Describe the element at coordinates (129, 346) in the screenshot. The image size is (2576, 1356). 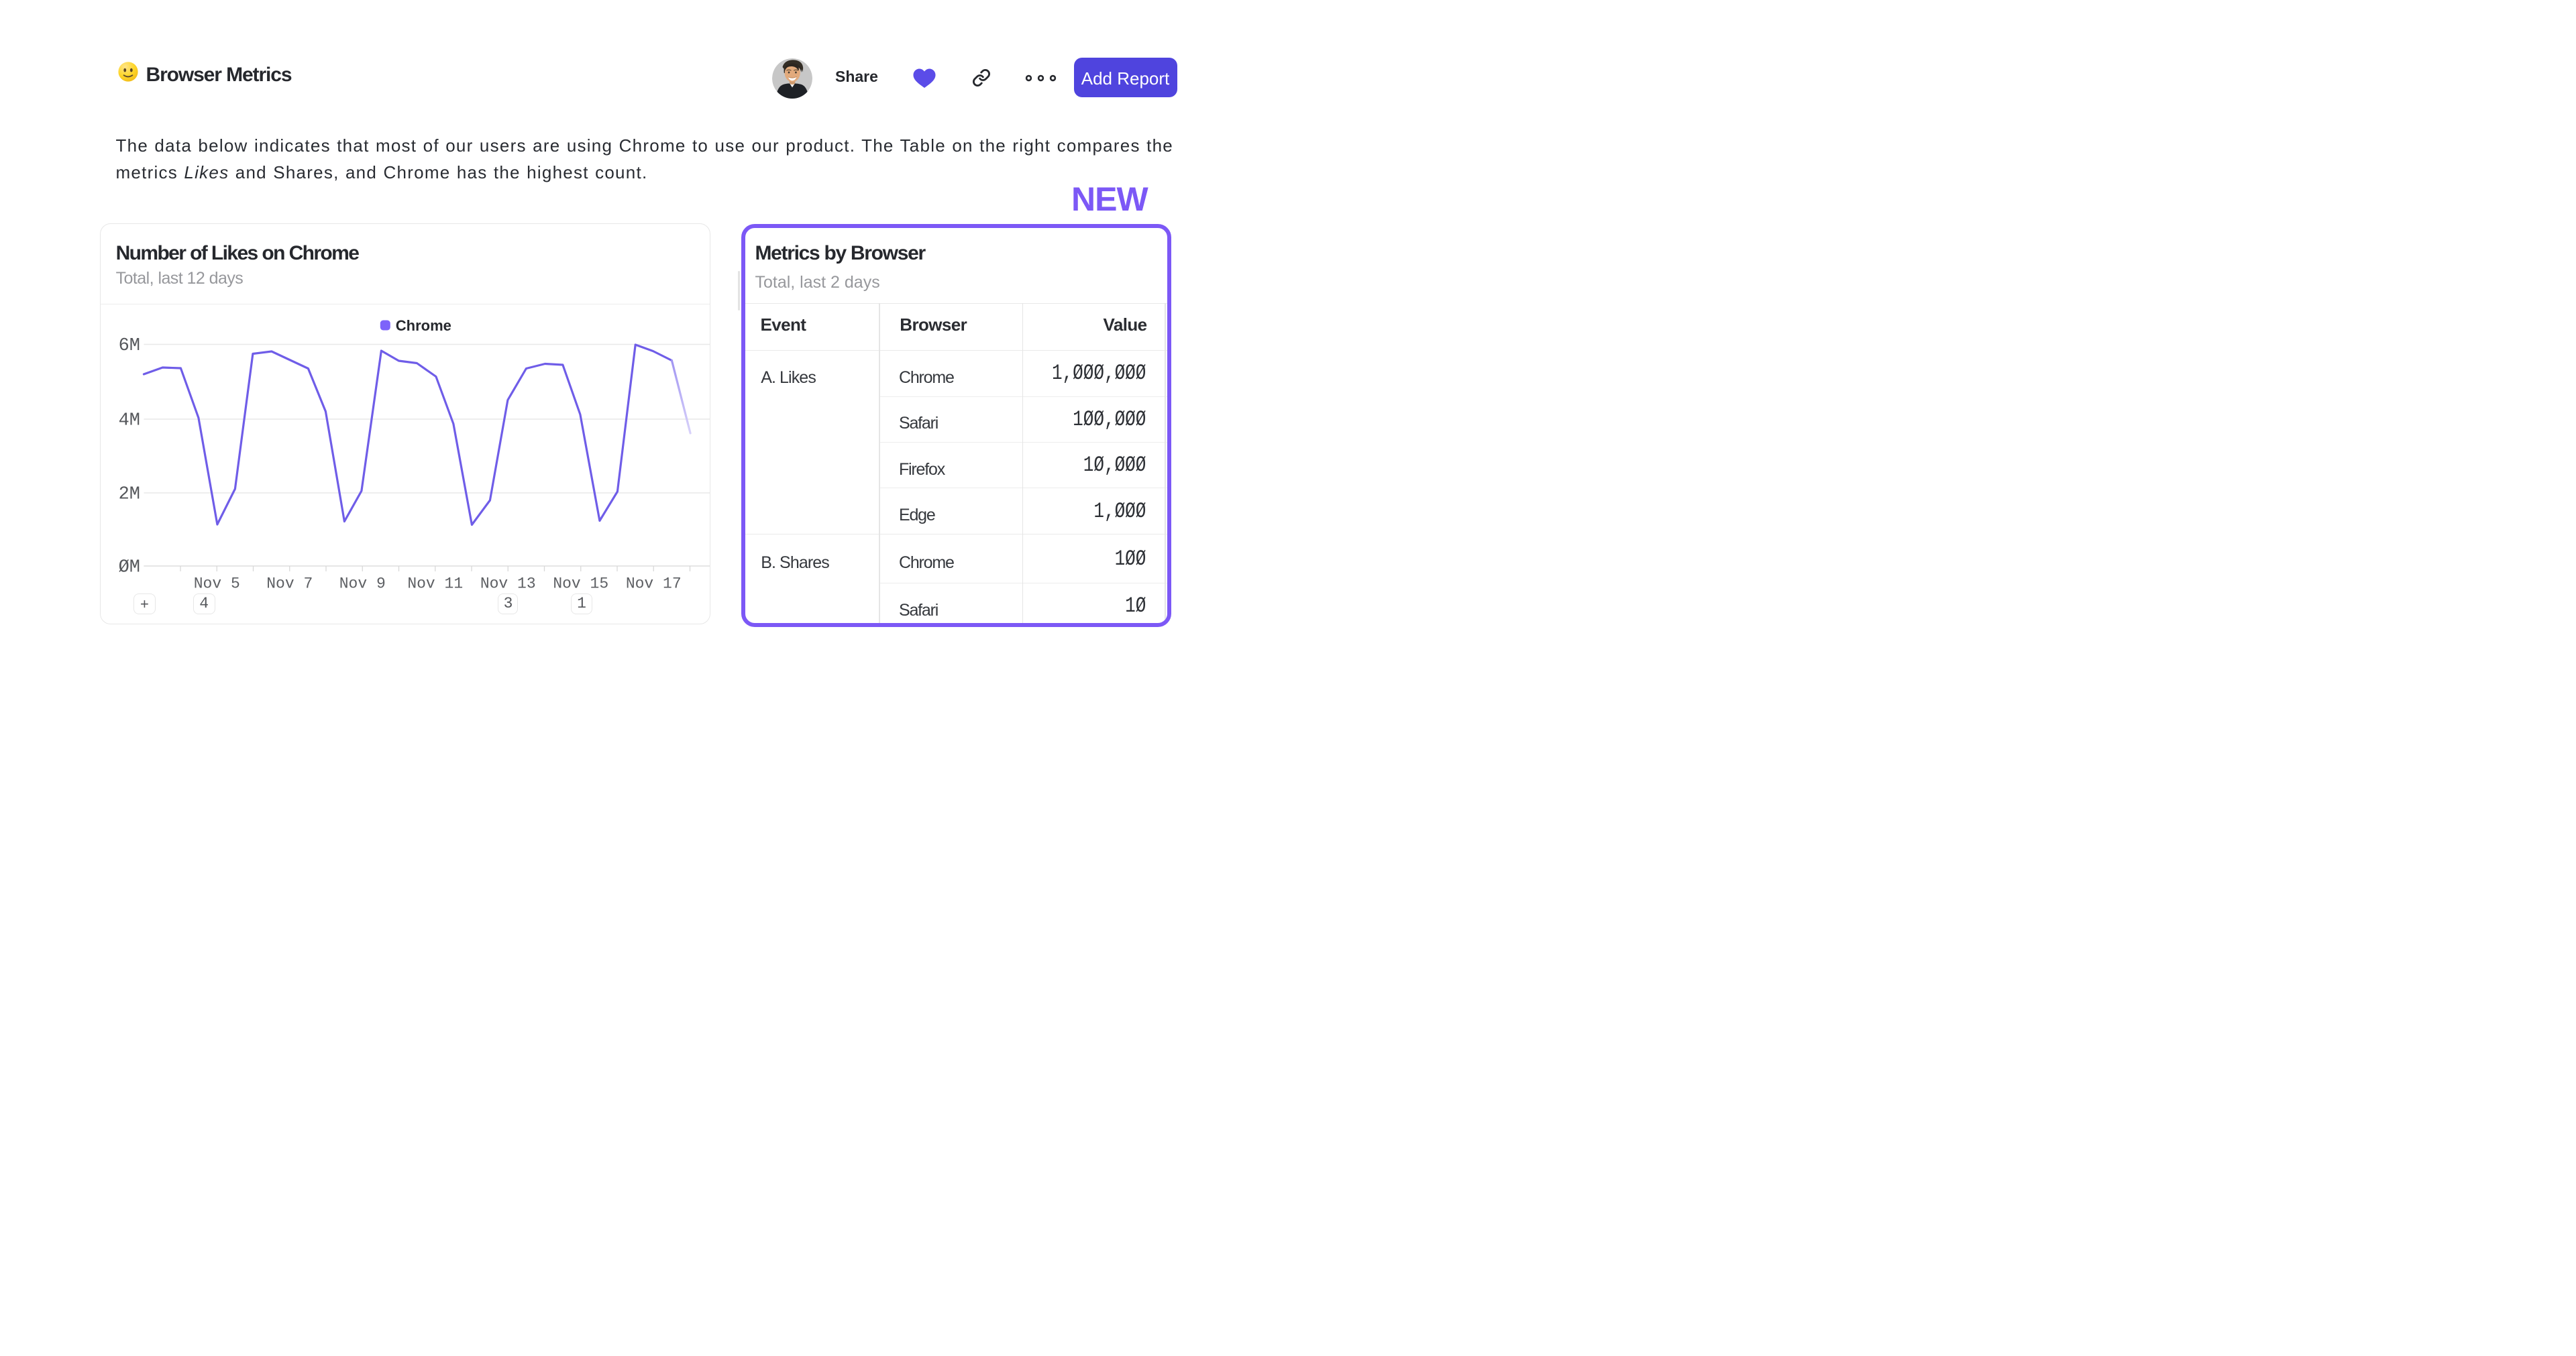
I see `svg-text: 6M` at that location.